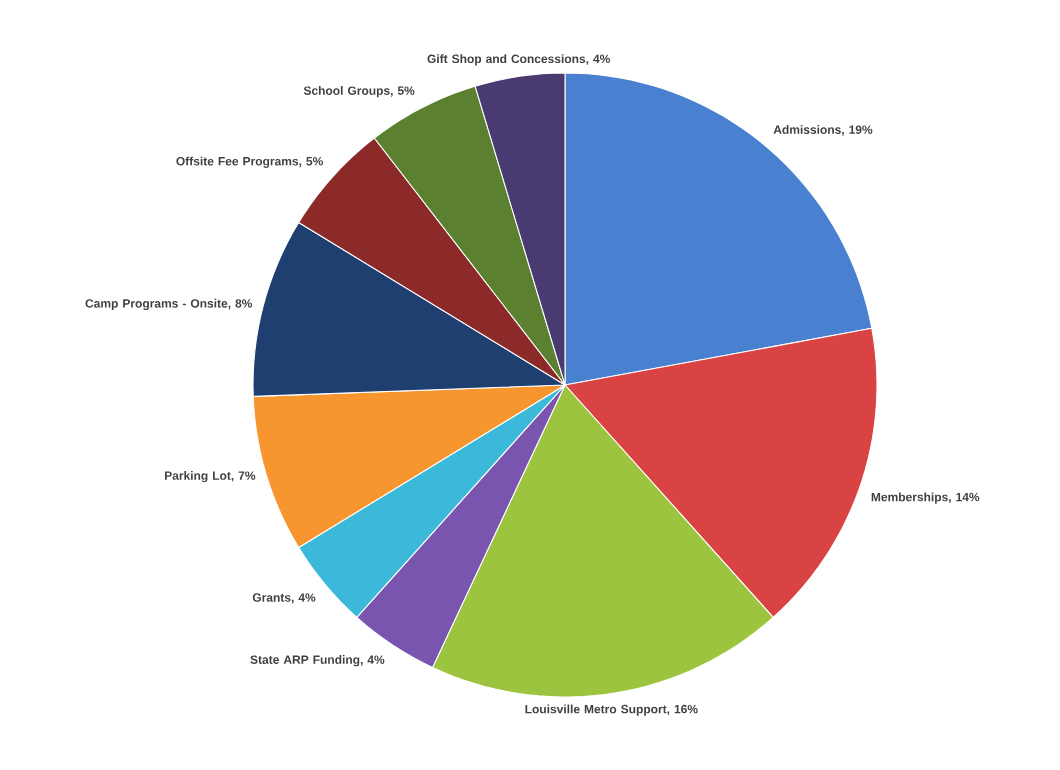 Image resolution: width=1060 pixels, height=770 pixels. What do you see at coordinates (857, 130) in the screenshot?
I see `data-label: , 19%` at bounding box center [857, 130].